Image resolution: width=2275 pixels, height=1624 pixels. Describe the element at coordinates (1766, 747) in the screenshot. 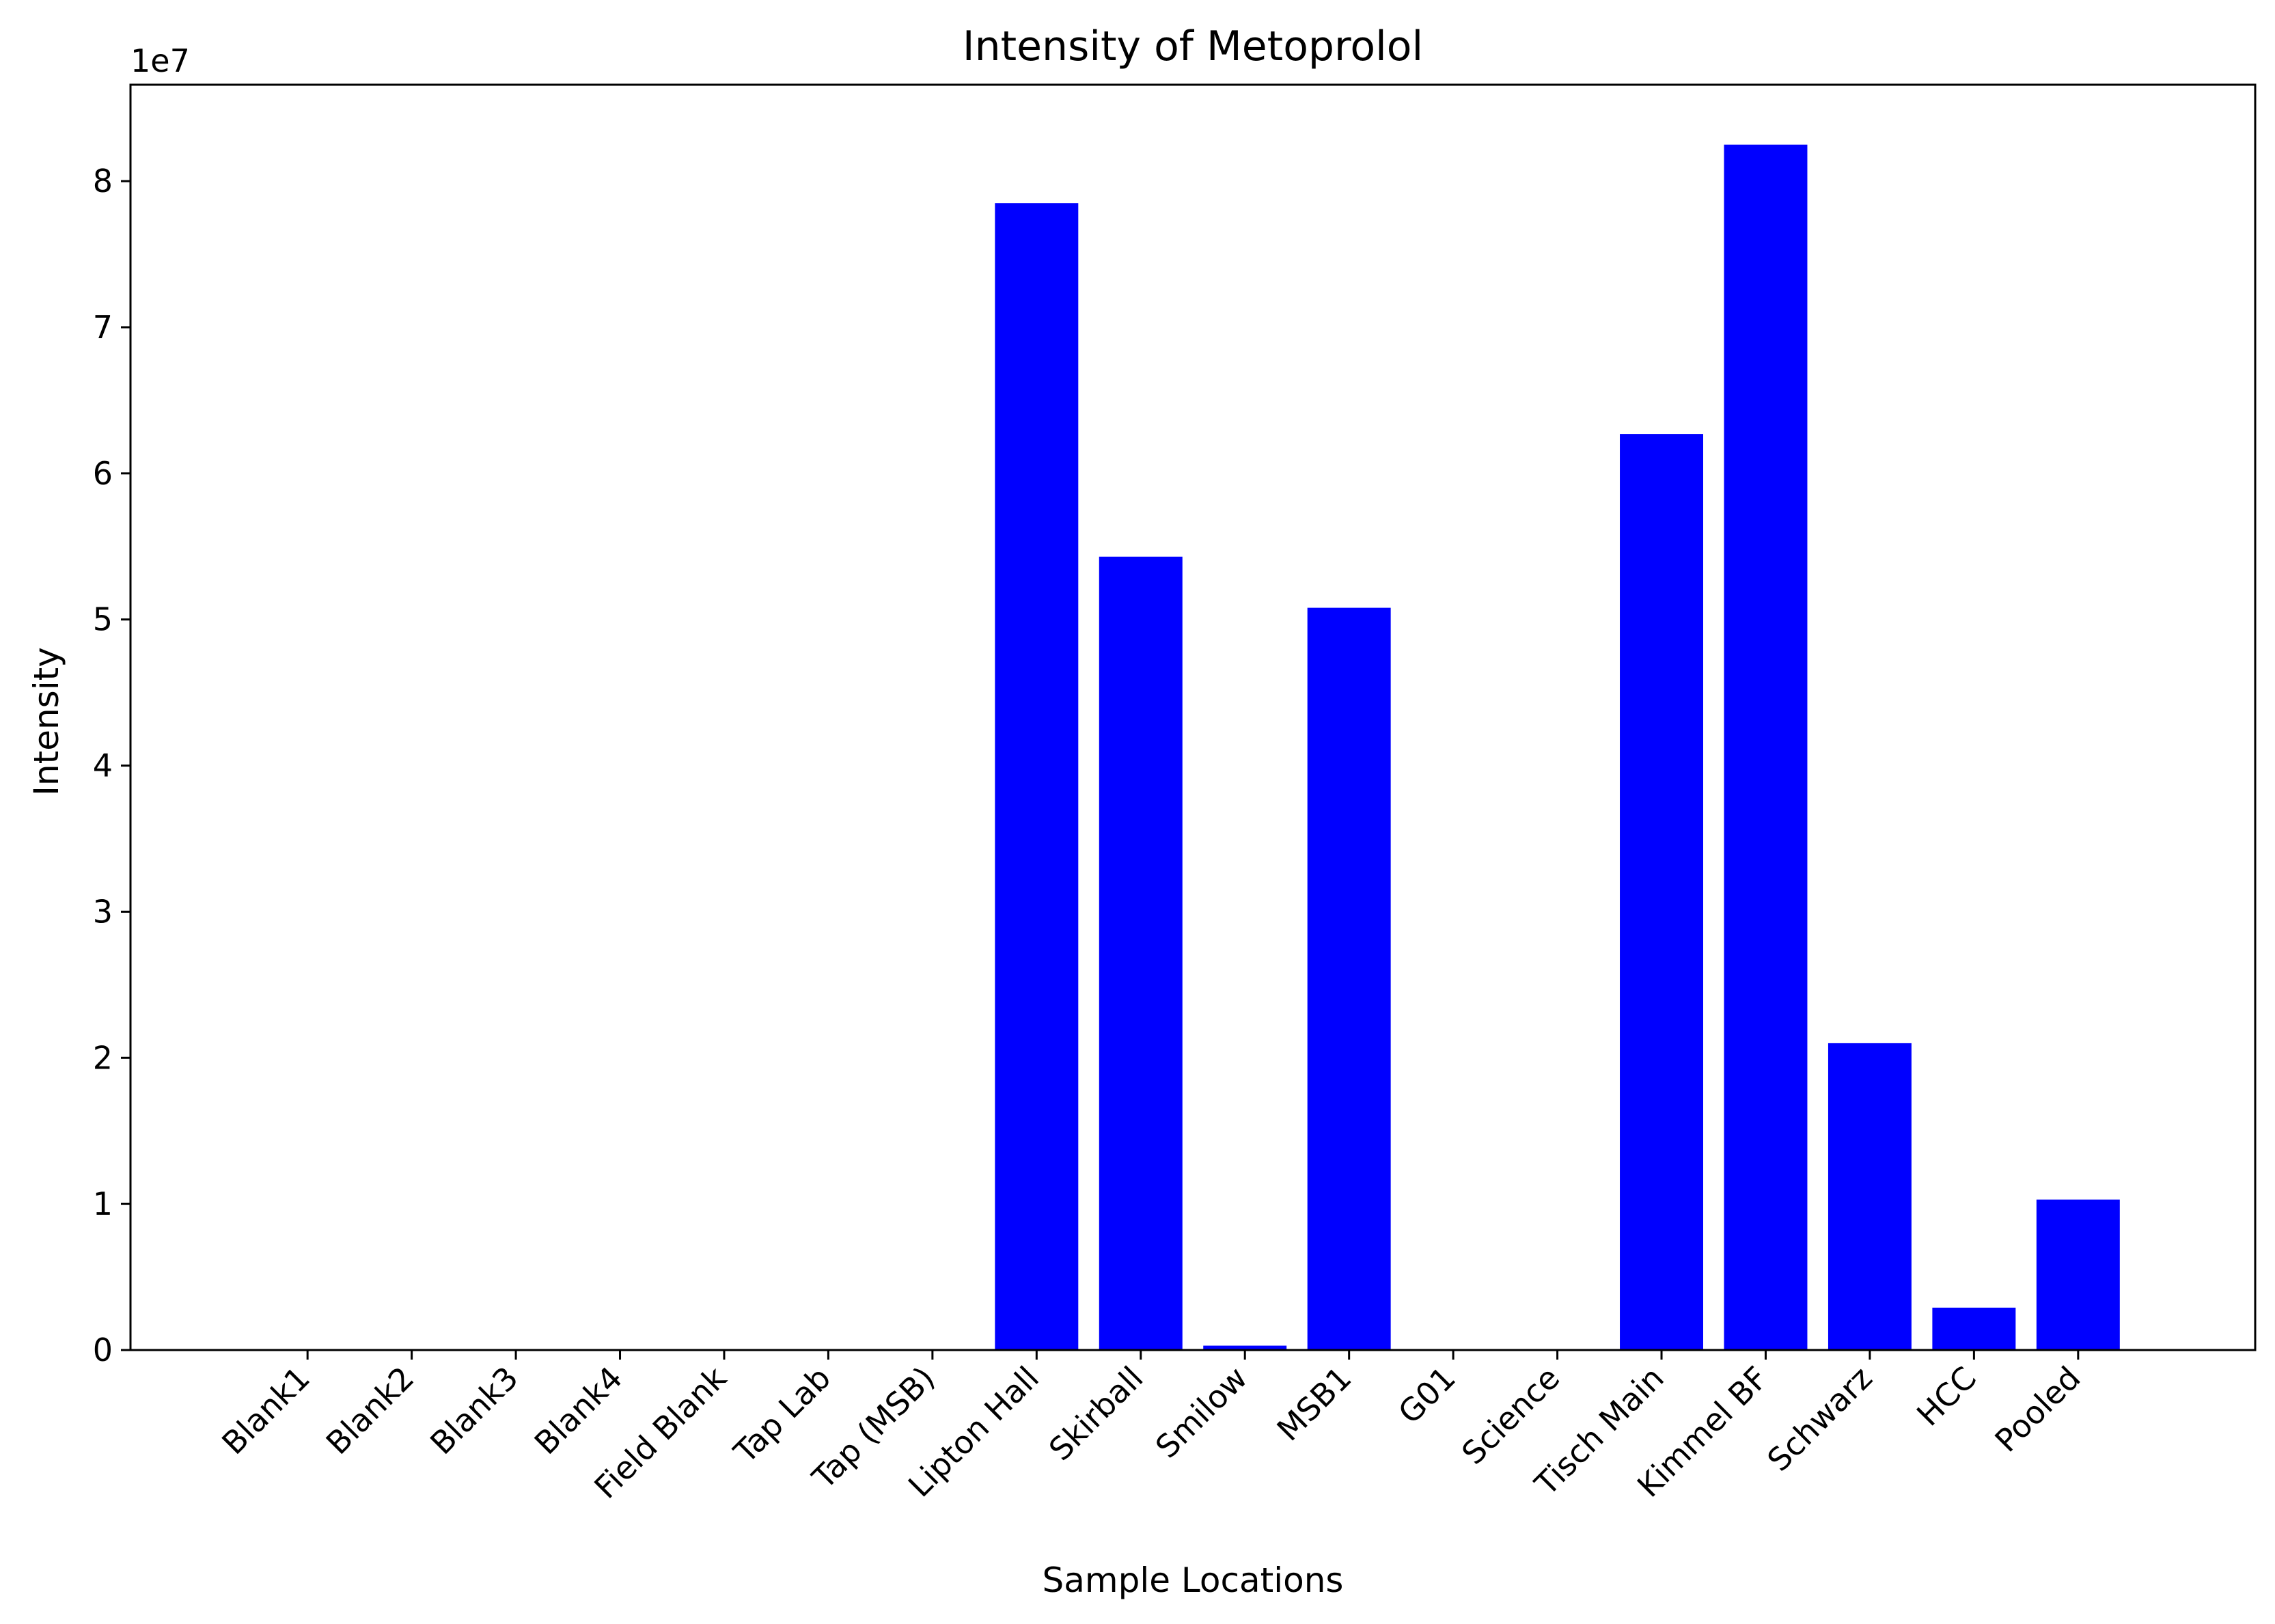

I see `bar-kimmel-bf` at that location.